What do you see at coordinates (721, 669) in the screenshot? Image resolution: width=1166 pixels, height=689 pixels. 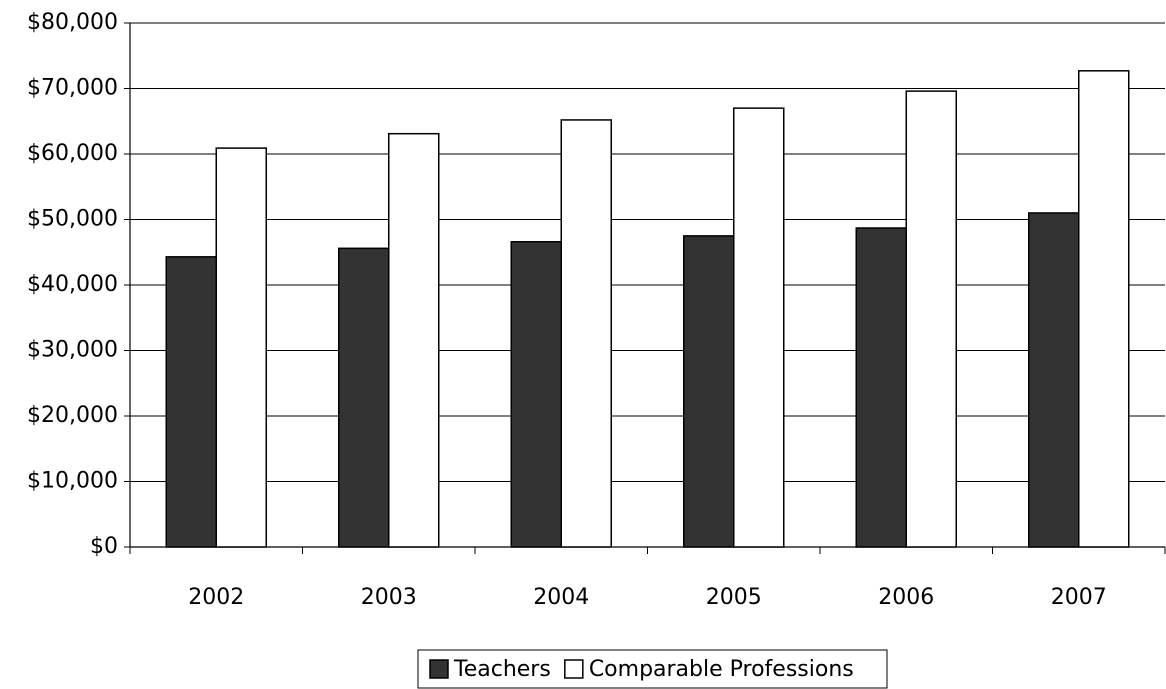 I see `legend-label: Comparable Professions` at bounding box center [721, 669].